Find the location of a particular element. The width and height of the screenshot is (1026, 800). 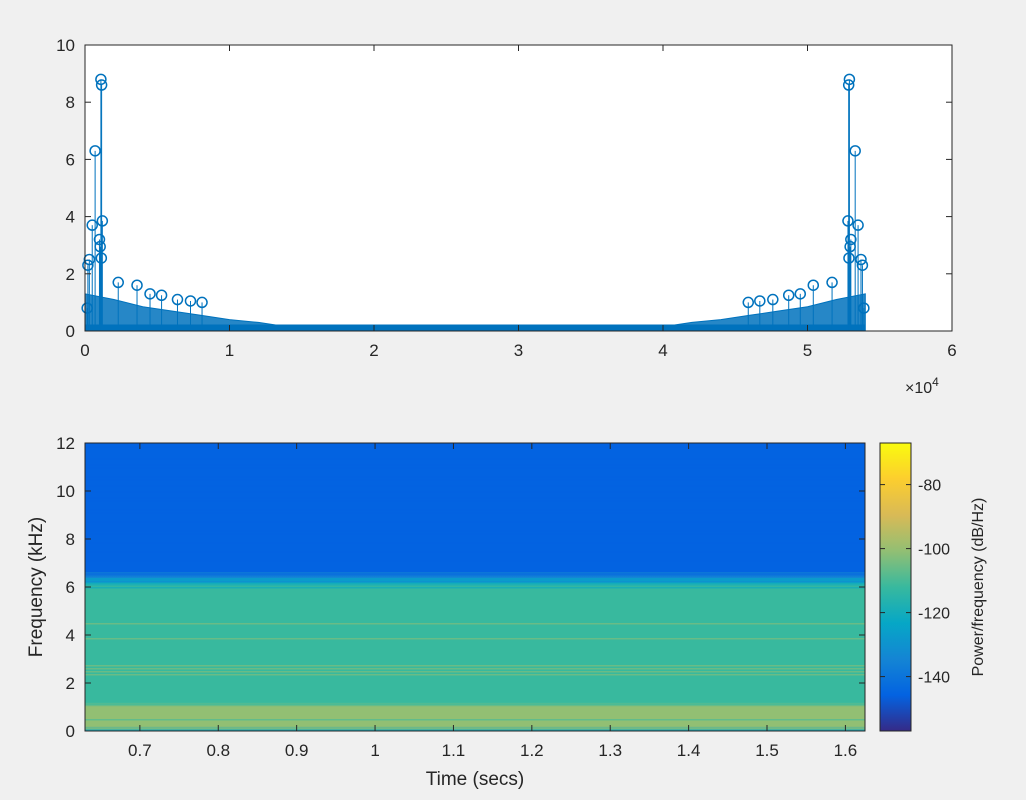

x-tick-label: 0 is located at coordinates (84, 350).